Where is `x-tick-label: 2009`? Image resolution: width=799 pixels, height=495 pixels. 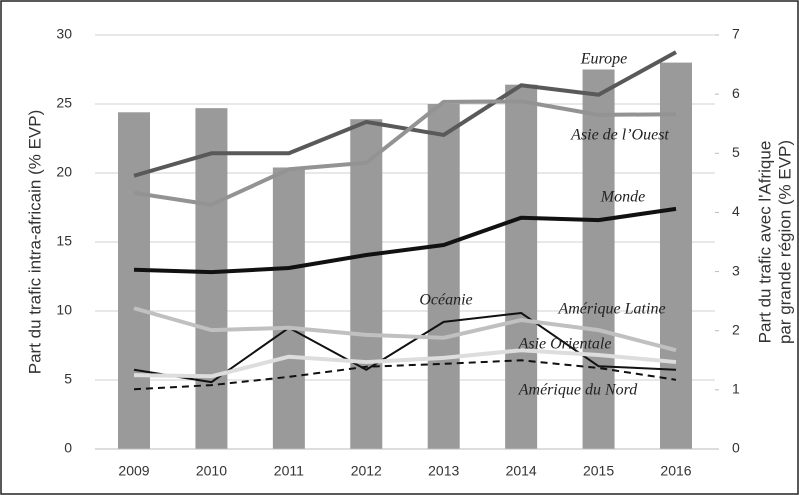 x-tick-label: 2009 is located at coordinates (133, 471).